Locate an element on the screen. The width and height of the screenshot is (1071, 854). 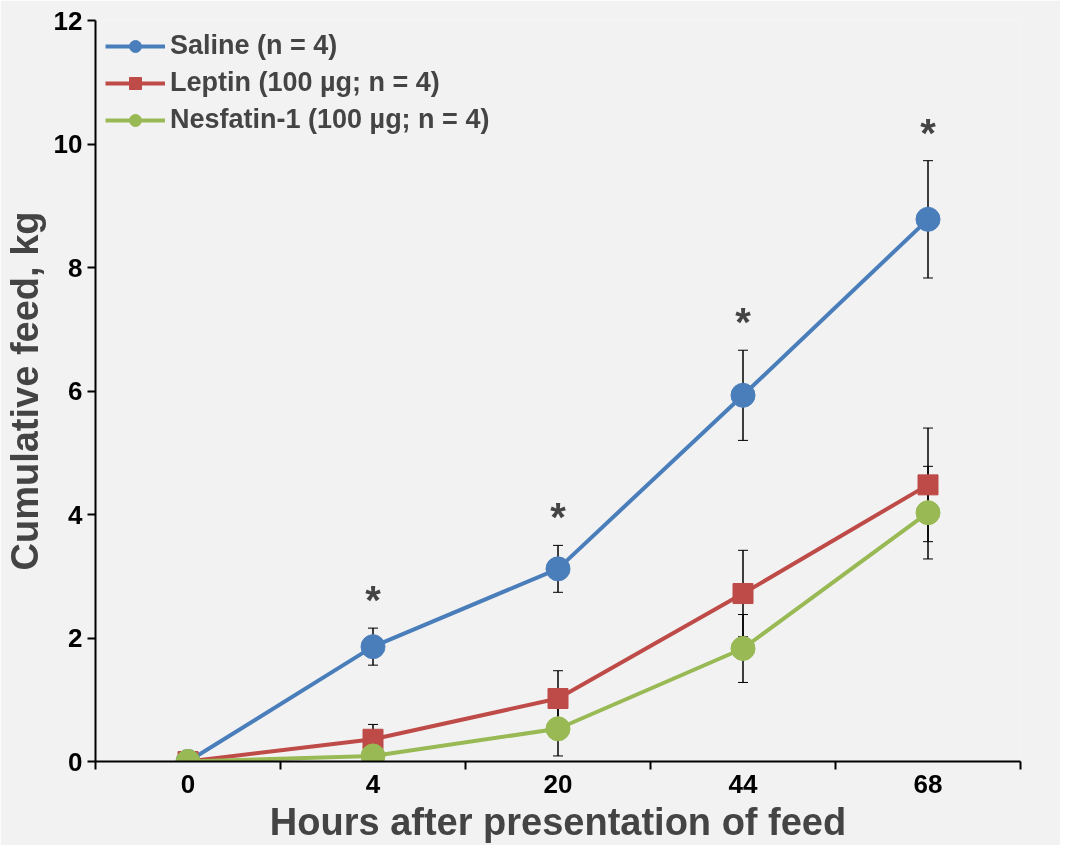
y-tick-label: 12 is located at coordinates (68, 20).